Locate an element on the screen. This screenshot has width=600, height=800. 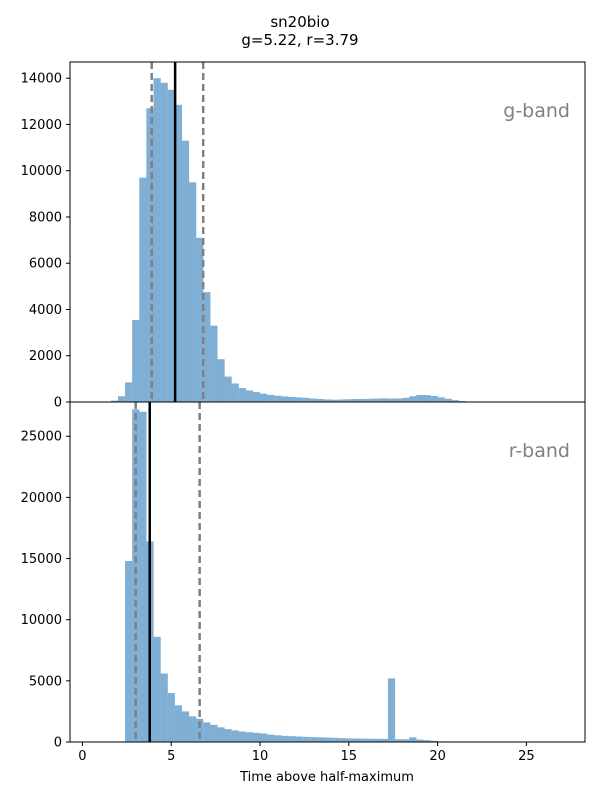
x-axis-label: Time above half-maximum is located at coordinates (326, 777).